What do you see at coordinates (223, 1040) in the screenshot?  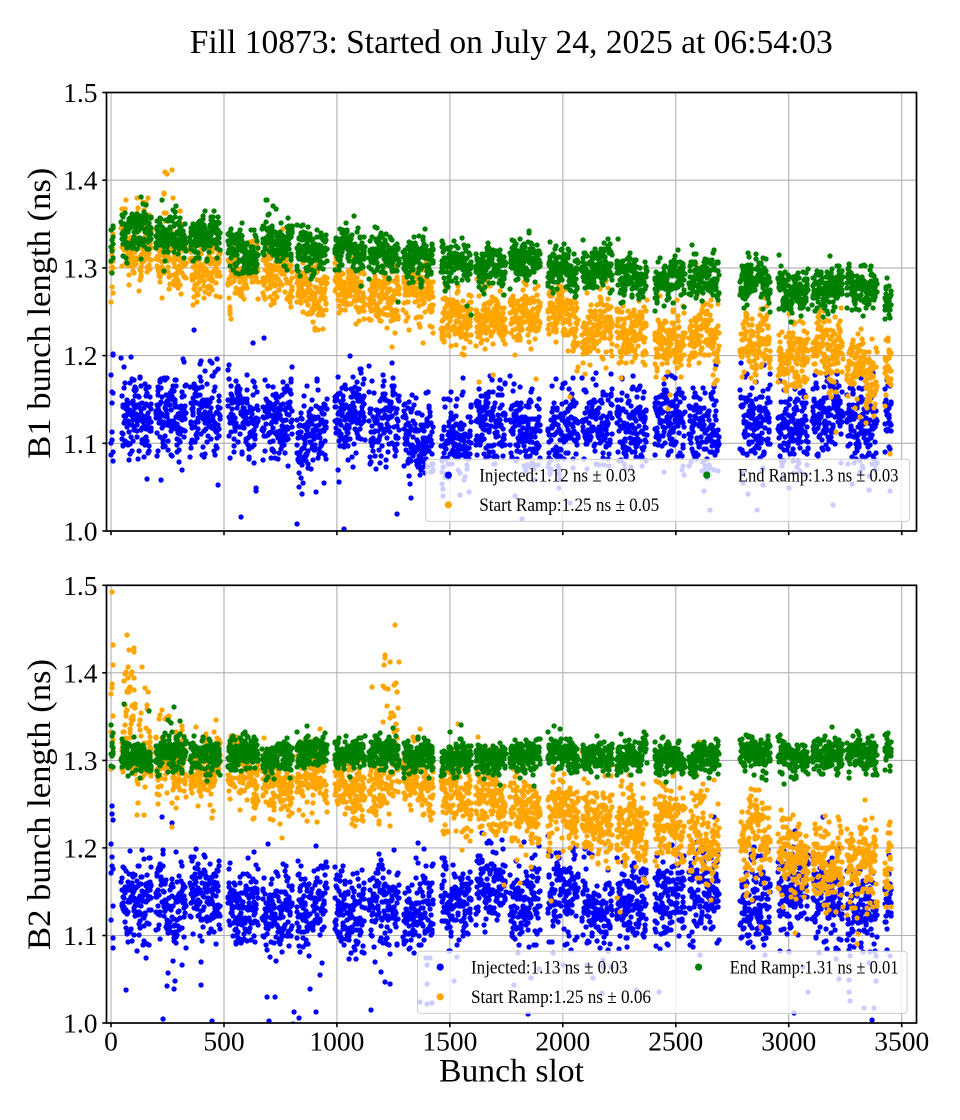 I see `svg-text: 500` at bounding box center [223, 1040].